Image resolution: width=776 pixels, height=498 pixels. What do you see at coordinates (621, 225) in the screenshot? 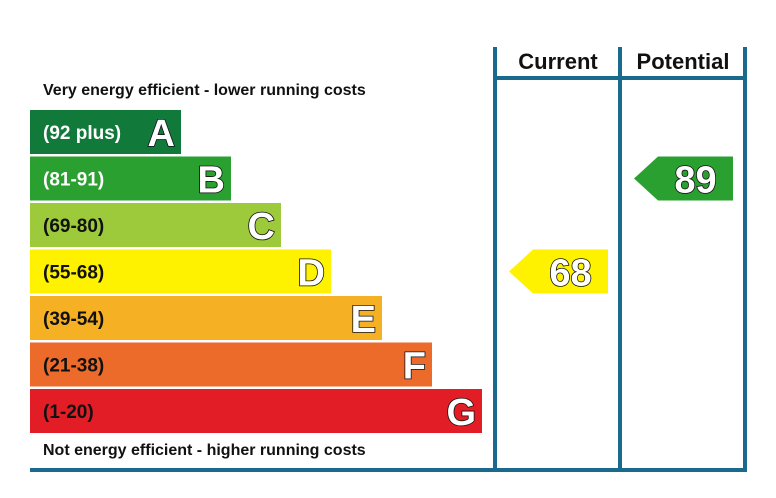
I see `rating-markers: 68 89` at bounding box center [621, 225].